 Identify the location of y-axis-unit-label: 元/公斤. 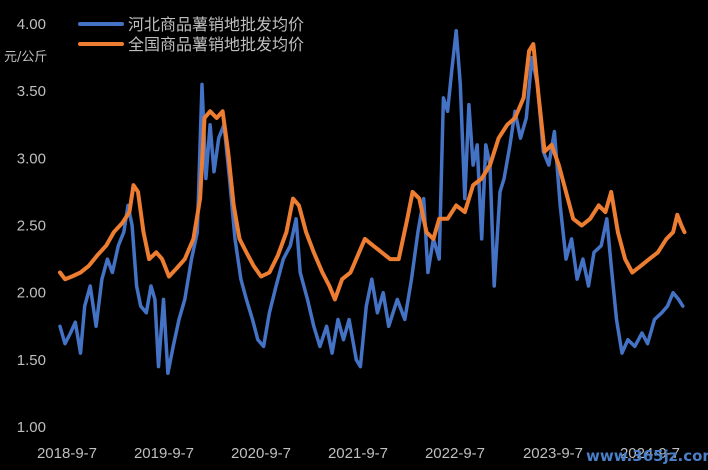
(25, 57).